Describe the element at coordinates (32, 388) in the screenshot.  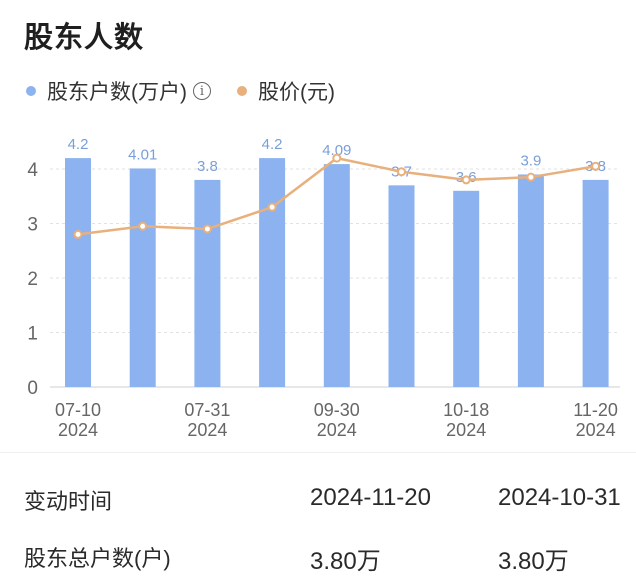
I see `y-tick-label: 0` at that location.